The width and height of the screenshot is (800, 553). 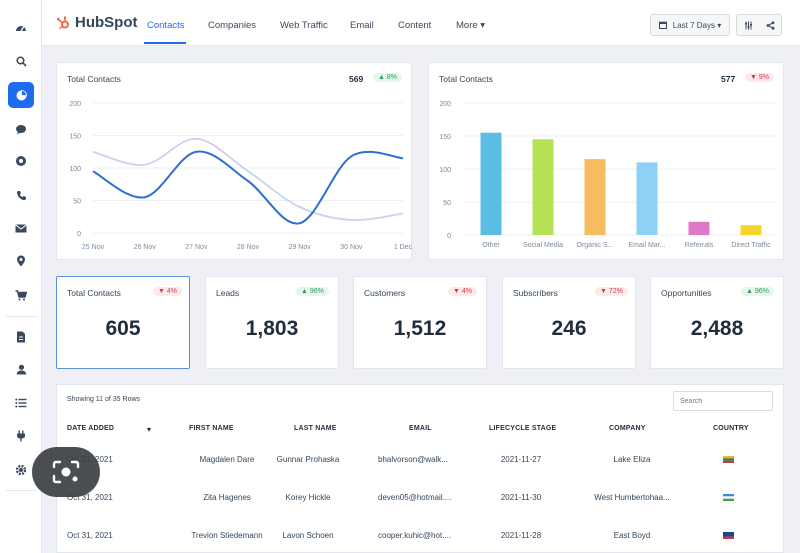 What do you see at coordinates (308, 459) in the screenshot?
I see `table-cell: Gunnar Prohaska` at bounding box center [308, 459].